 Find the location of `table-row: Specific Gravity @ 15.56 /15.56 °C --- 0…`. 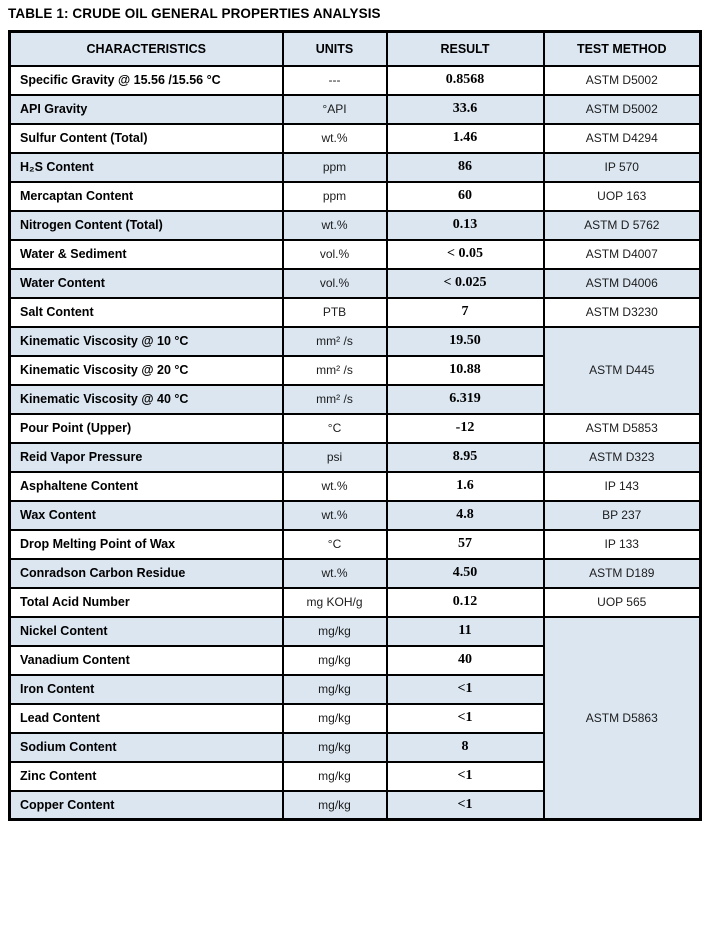

table-row: Specific Gravity @ 15.56 /15.56 °C --- 0… is located at coordinates (355, 80).